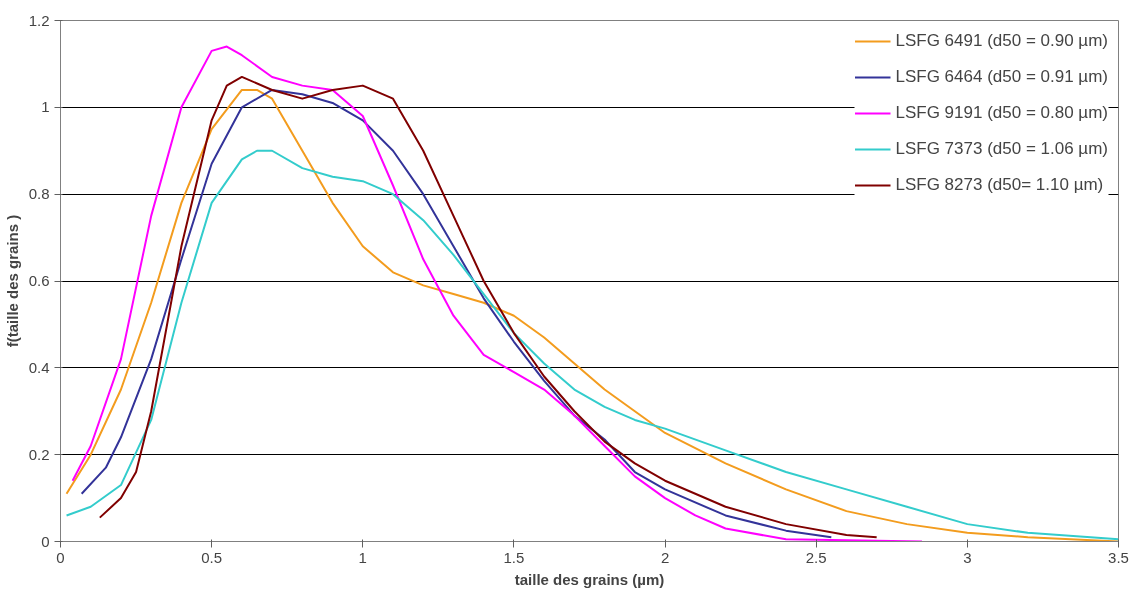  What do you see at coordinates (212, 557) in the screenshot?
I see `x-tick-label: 0.5` at bounding box center [212, 557].